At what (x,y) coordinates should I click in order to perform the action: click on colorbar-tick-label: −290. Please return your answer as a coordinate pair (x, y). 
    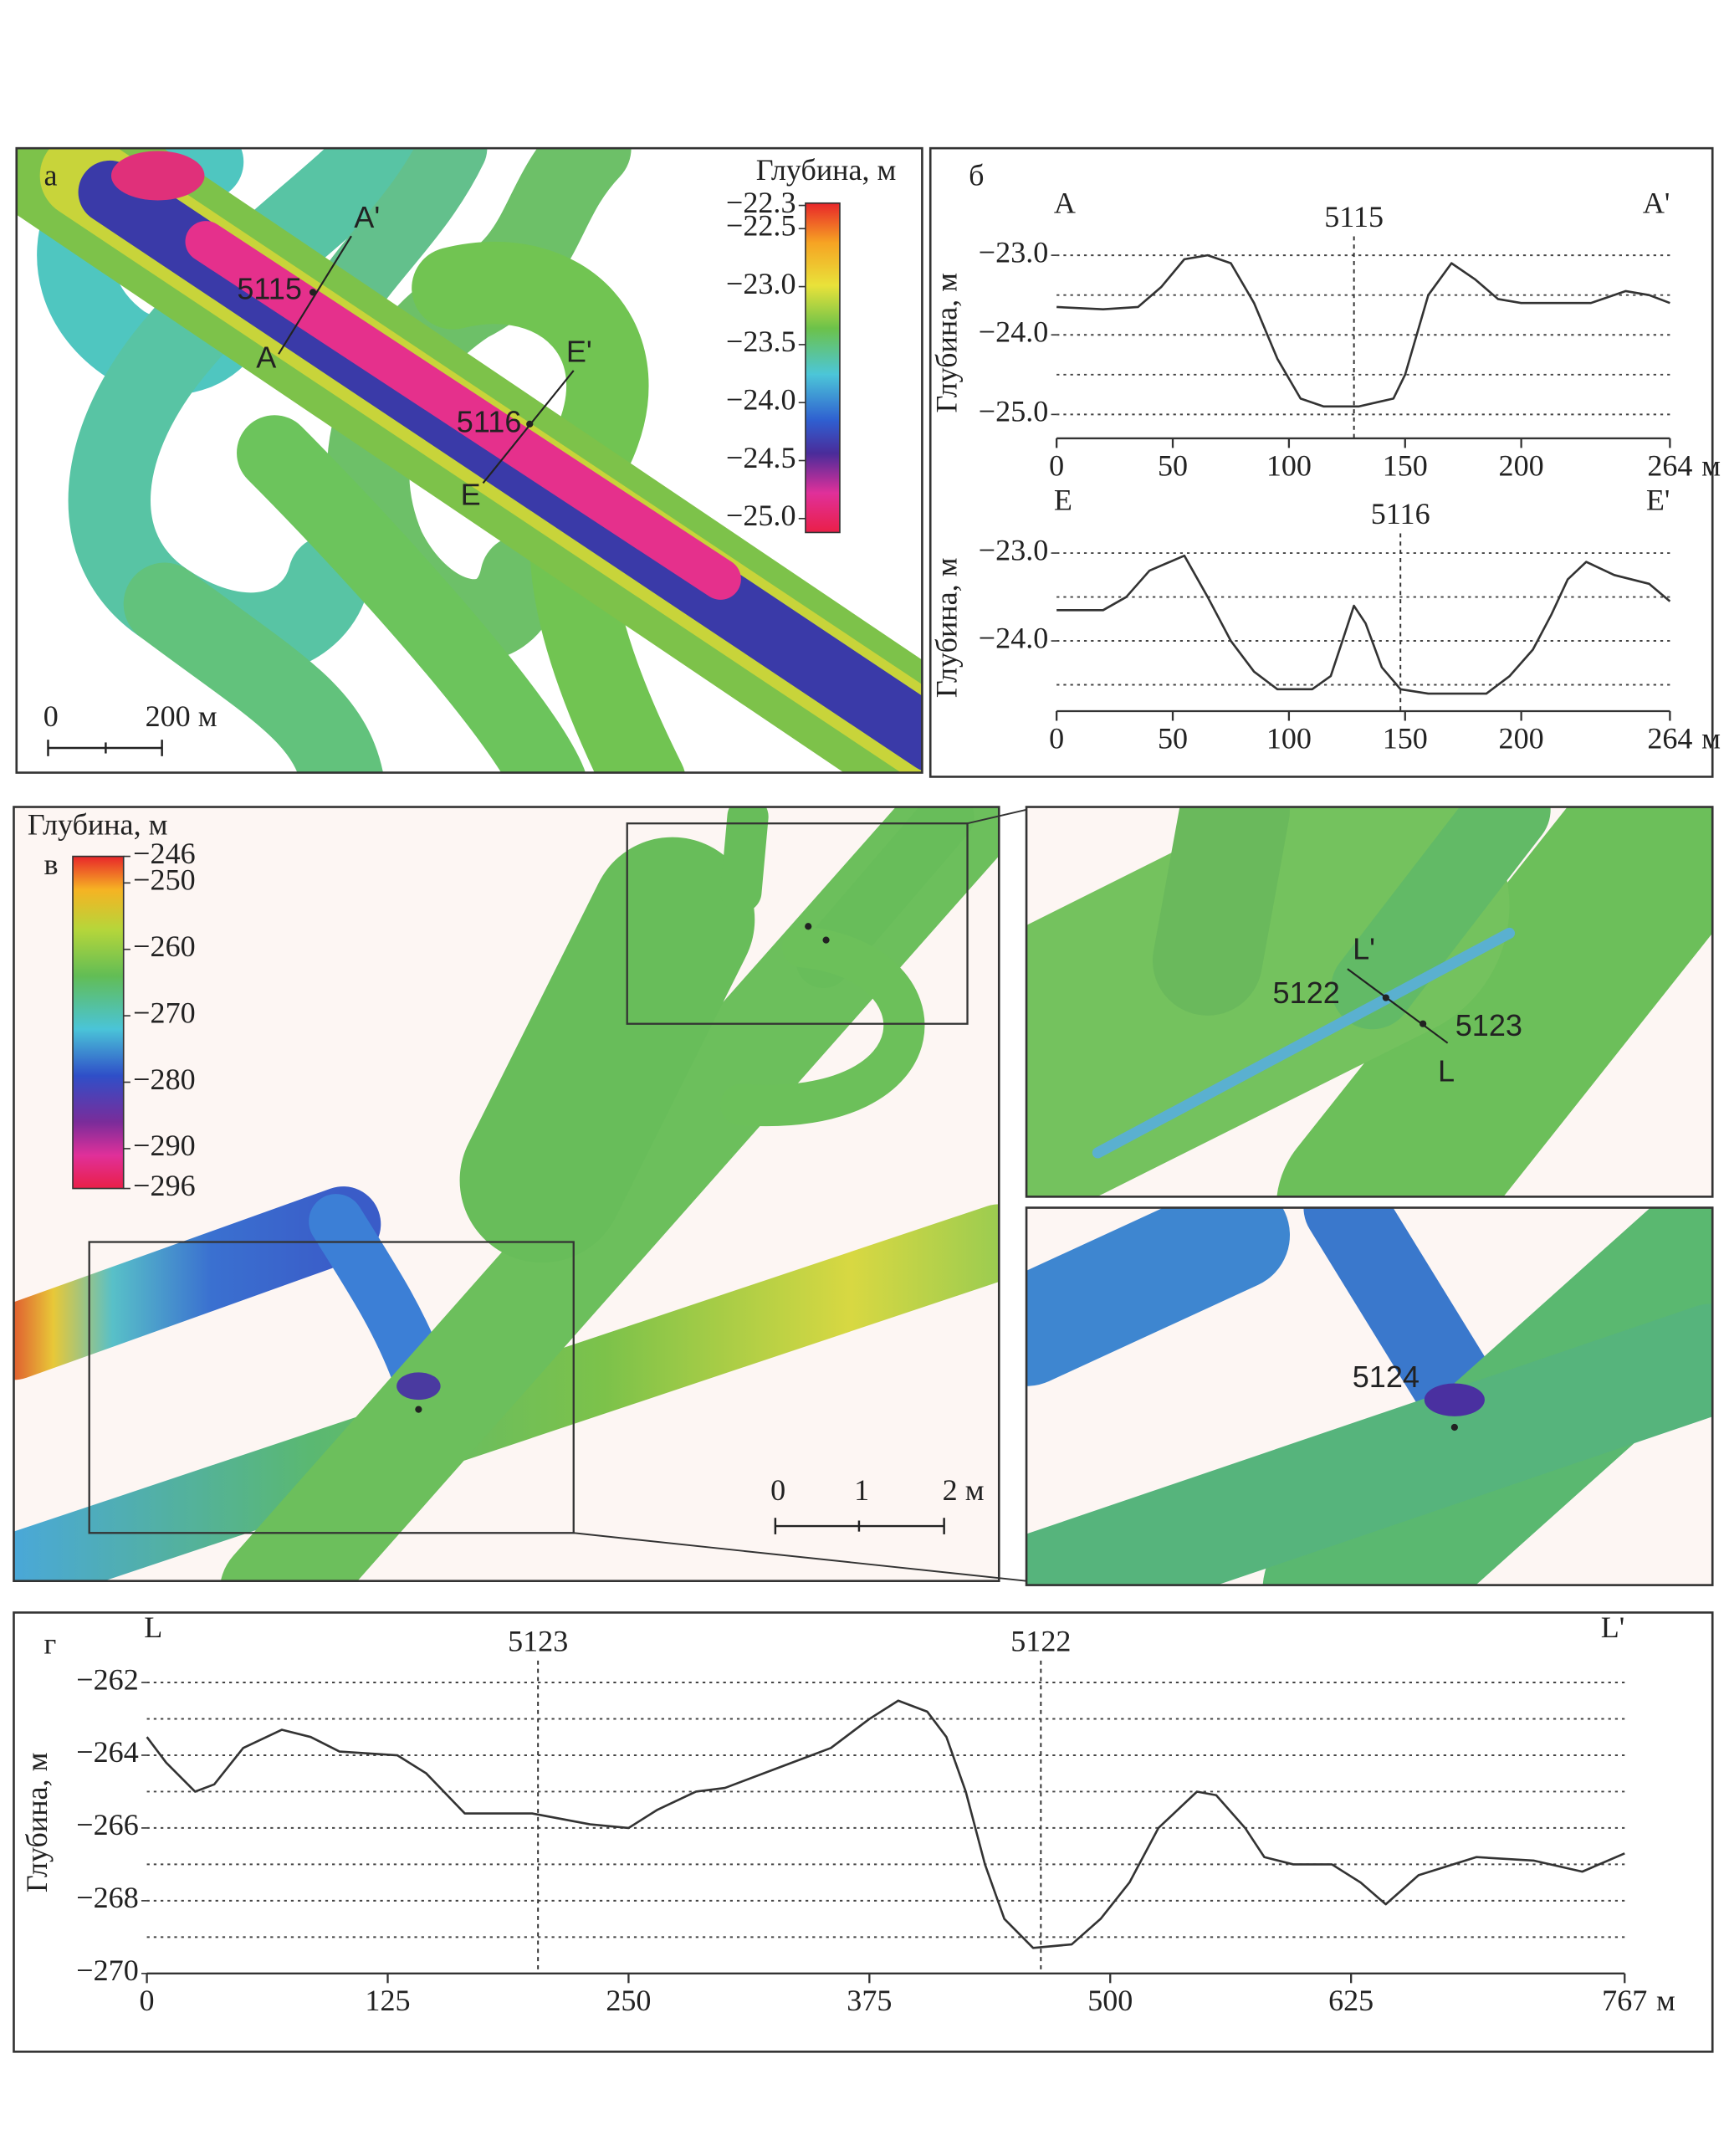
    Looking at the image, I should click on (164, 1145).